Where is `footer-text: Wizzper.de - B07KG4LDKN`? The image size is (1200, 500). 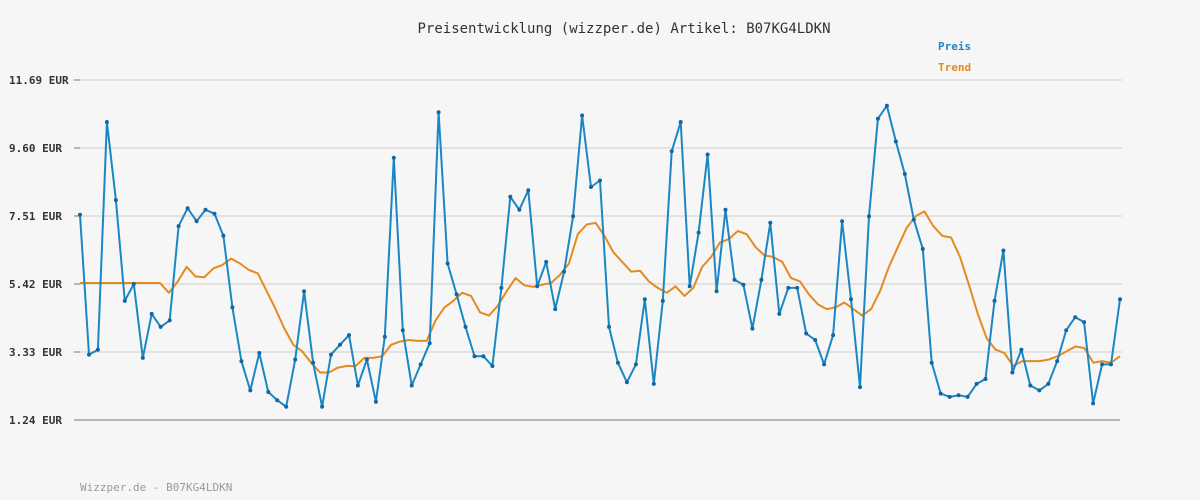 footer-text: Wizzper.de - B07KG4LDKN is located at coordinates (156, 487).